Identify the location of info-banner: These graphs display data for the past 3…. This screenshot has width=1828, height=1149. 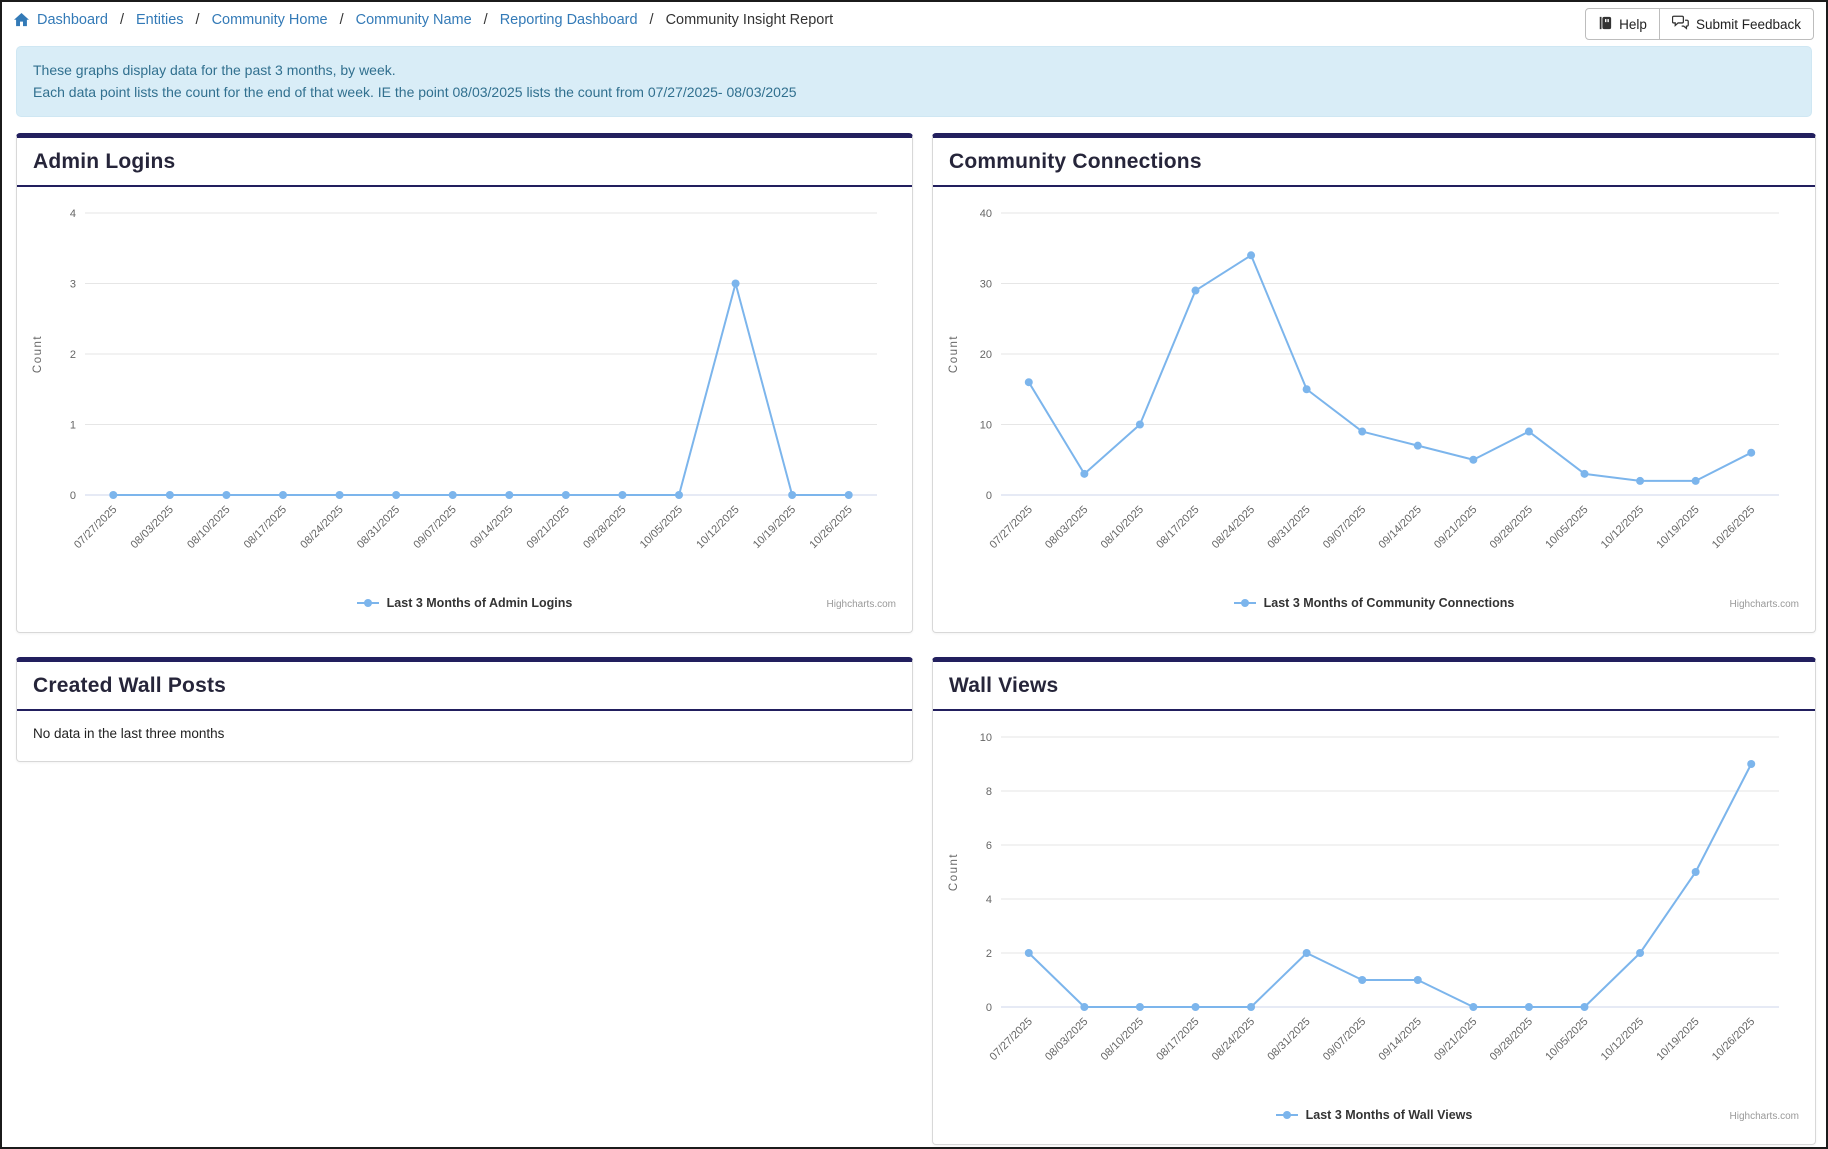
(914, 81).